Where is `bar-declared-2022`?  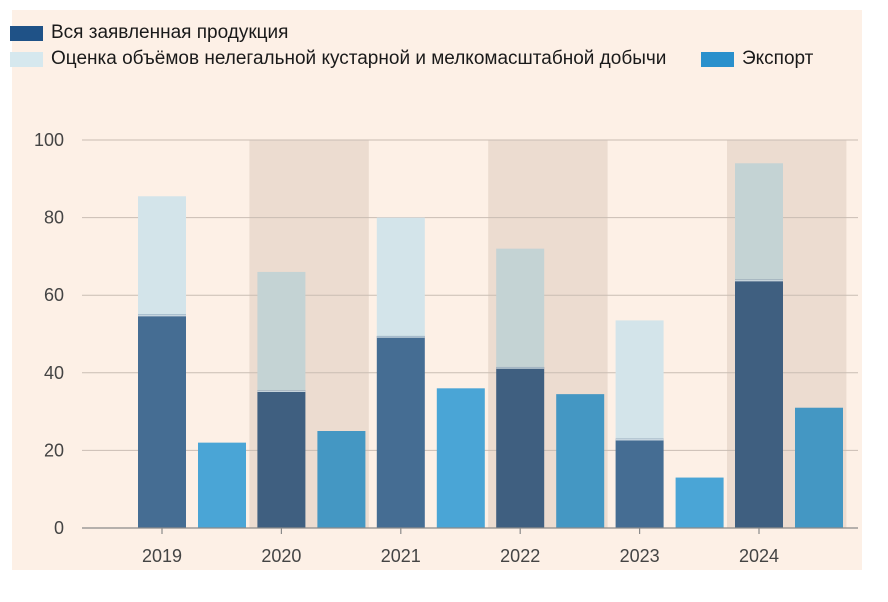
bar-declared-2022 is located at coordinates (520, 447).